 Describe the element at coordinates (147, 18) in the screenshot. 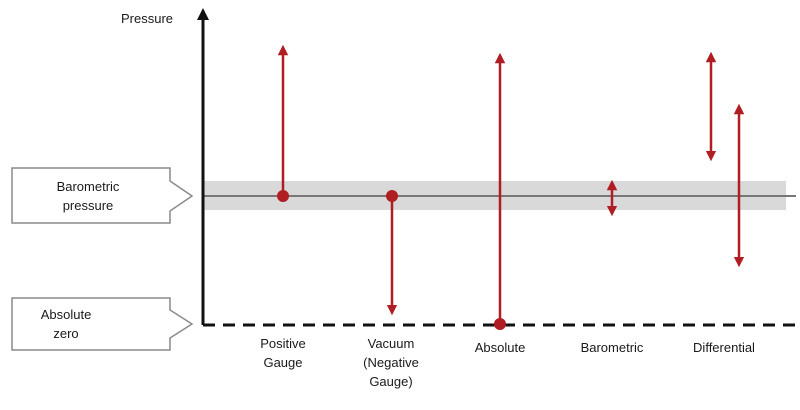

I see `y-axis-label: Pressure` at that location.